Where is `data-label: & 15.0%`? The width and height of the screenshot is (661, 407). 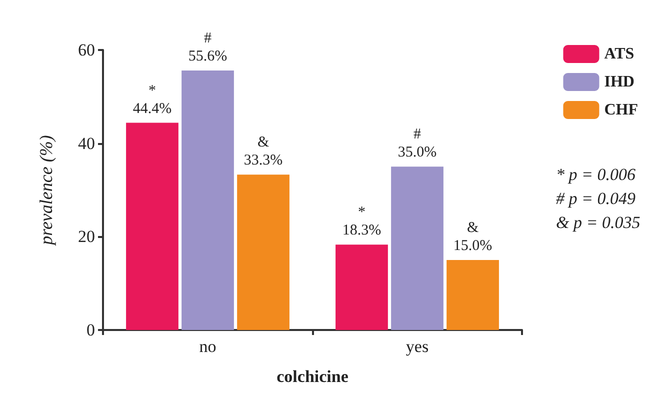
data-label: & 15.0% is located at coordinates (472, 237).